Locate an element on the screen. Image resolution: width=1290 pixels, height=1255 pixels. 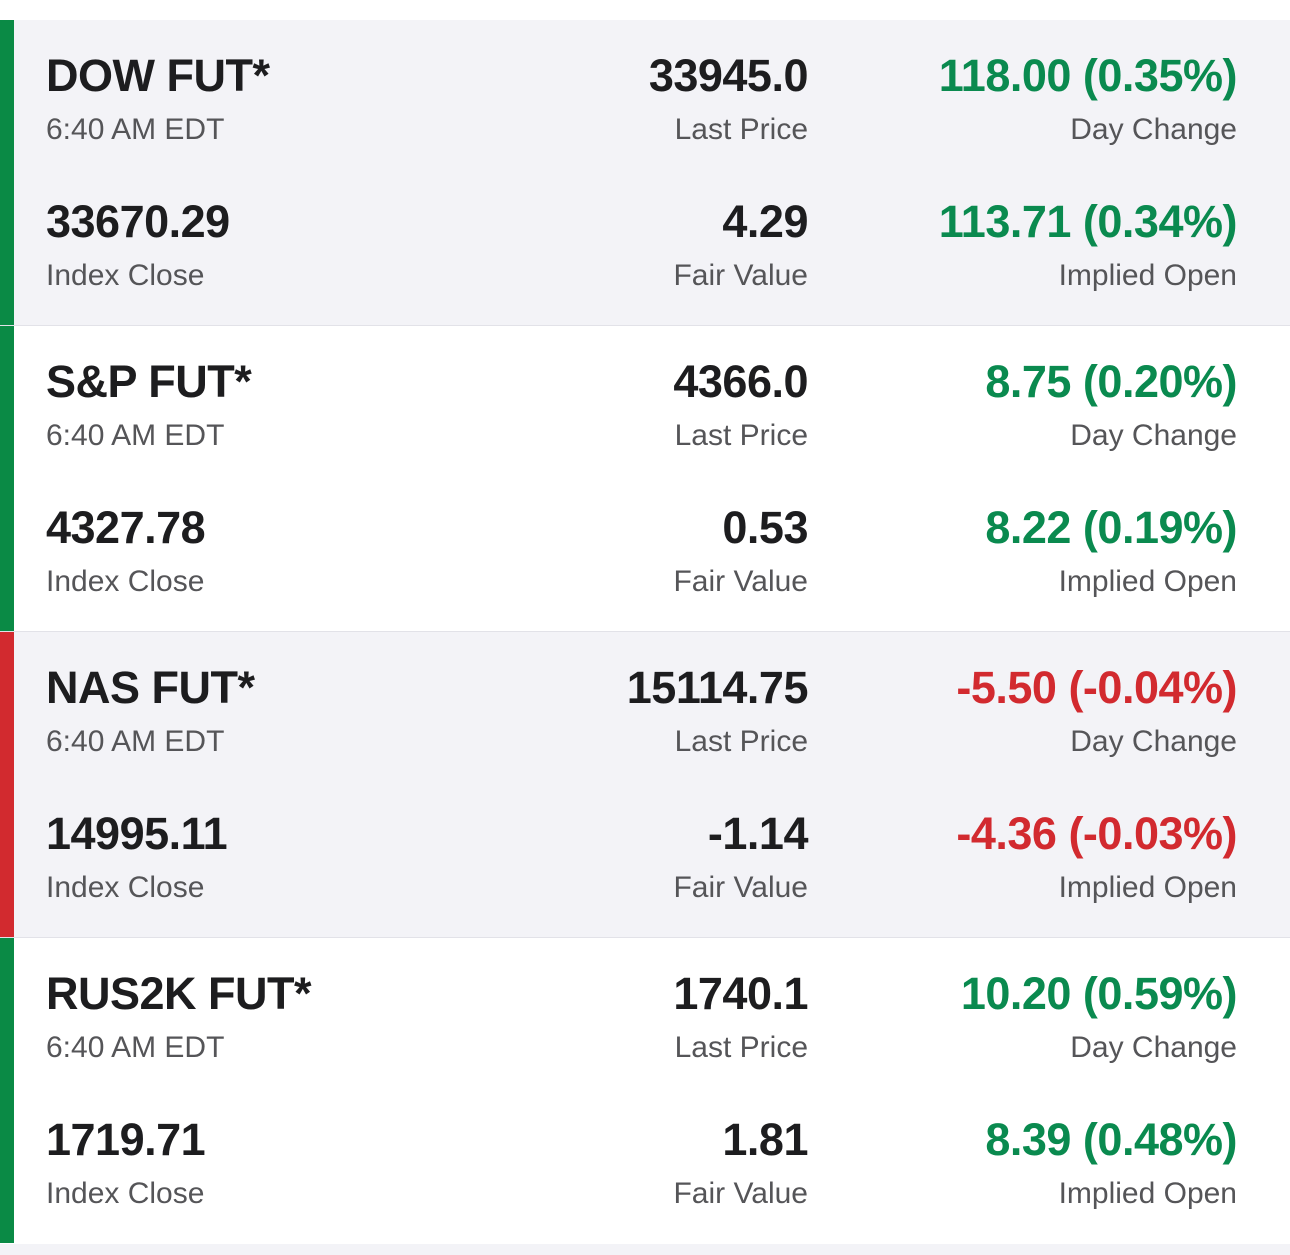
futures-name: RUS2K FUT* is located at coordinates (179, 993).